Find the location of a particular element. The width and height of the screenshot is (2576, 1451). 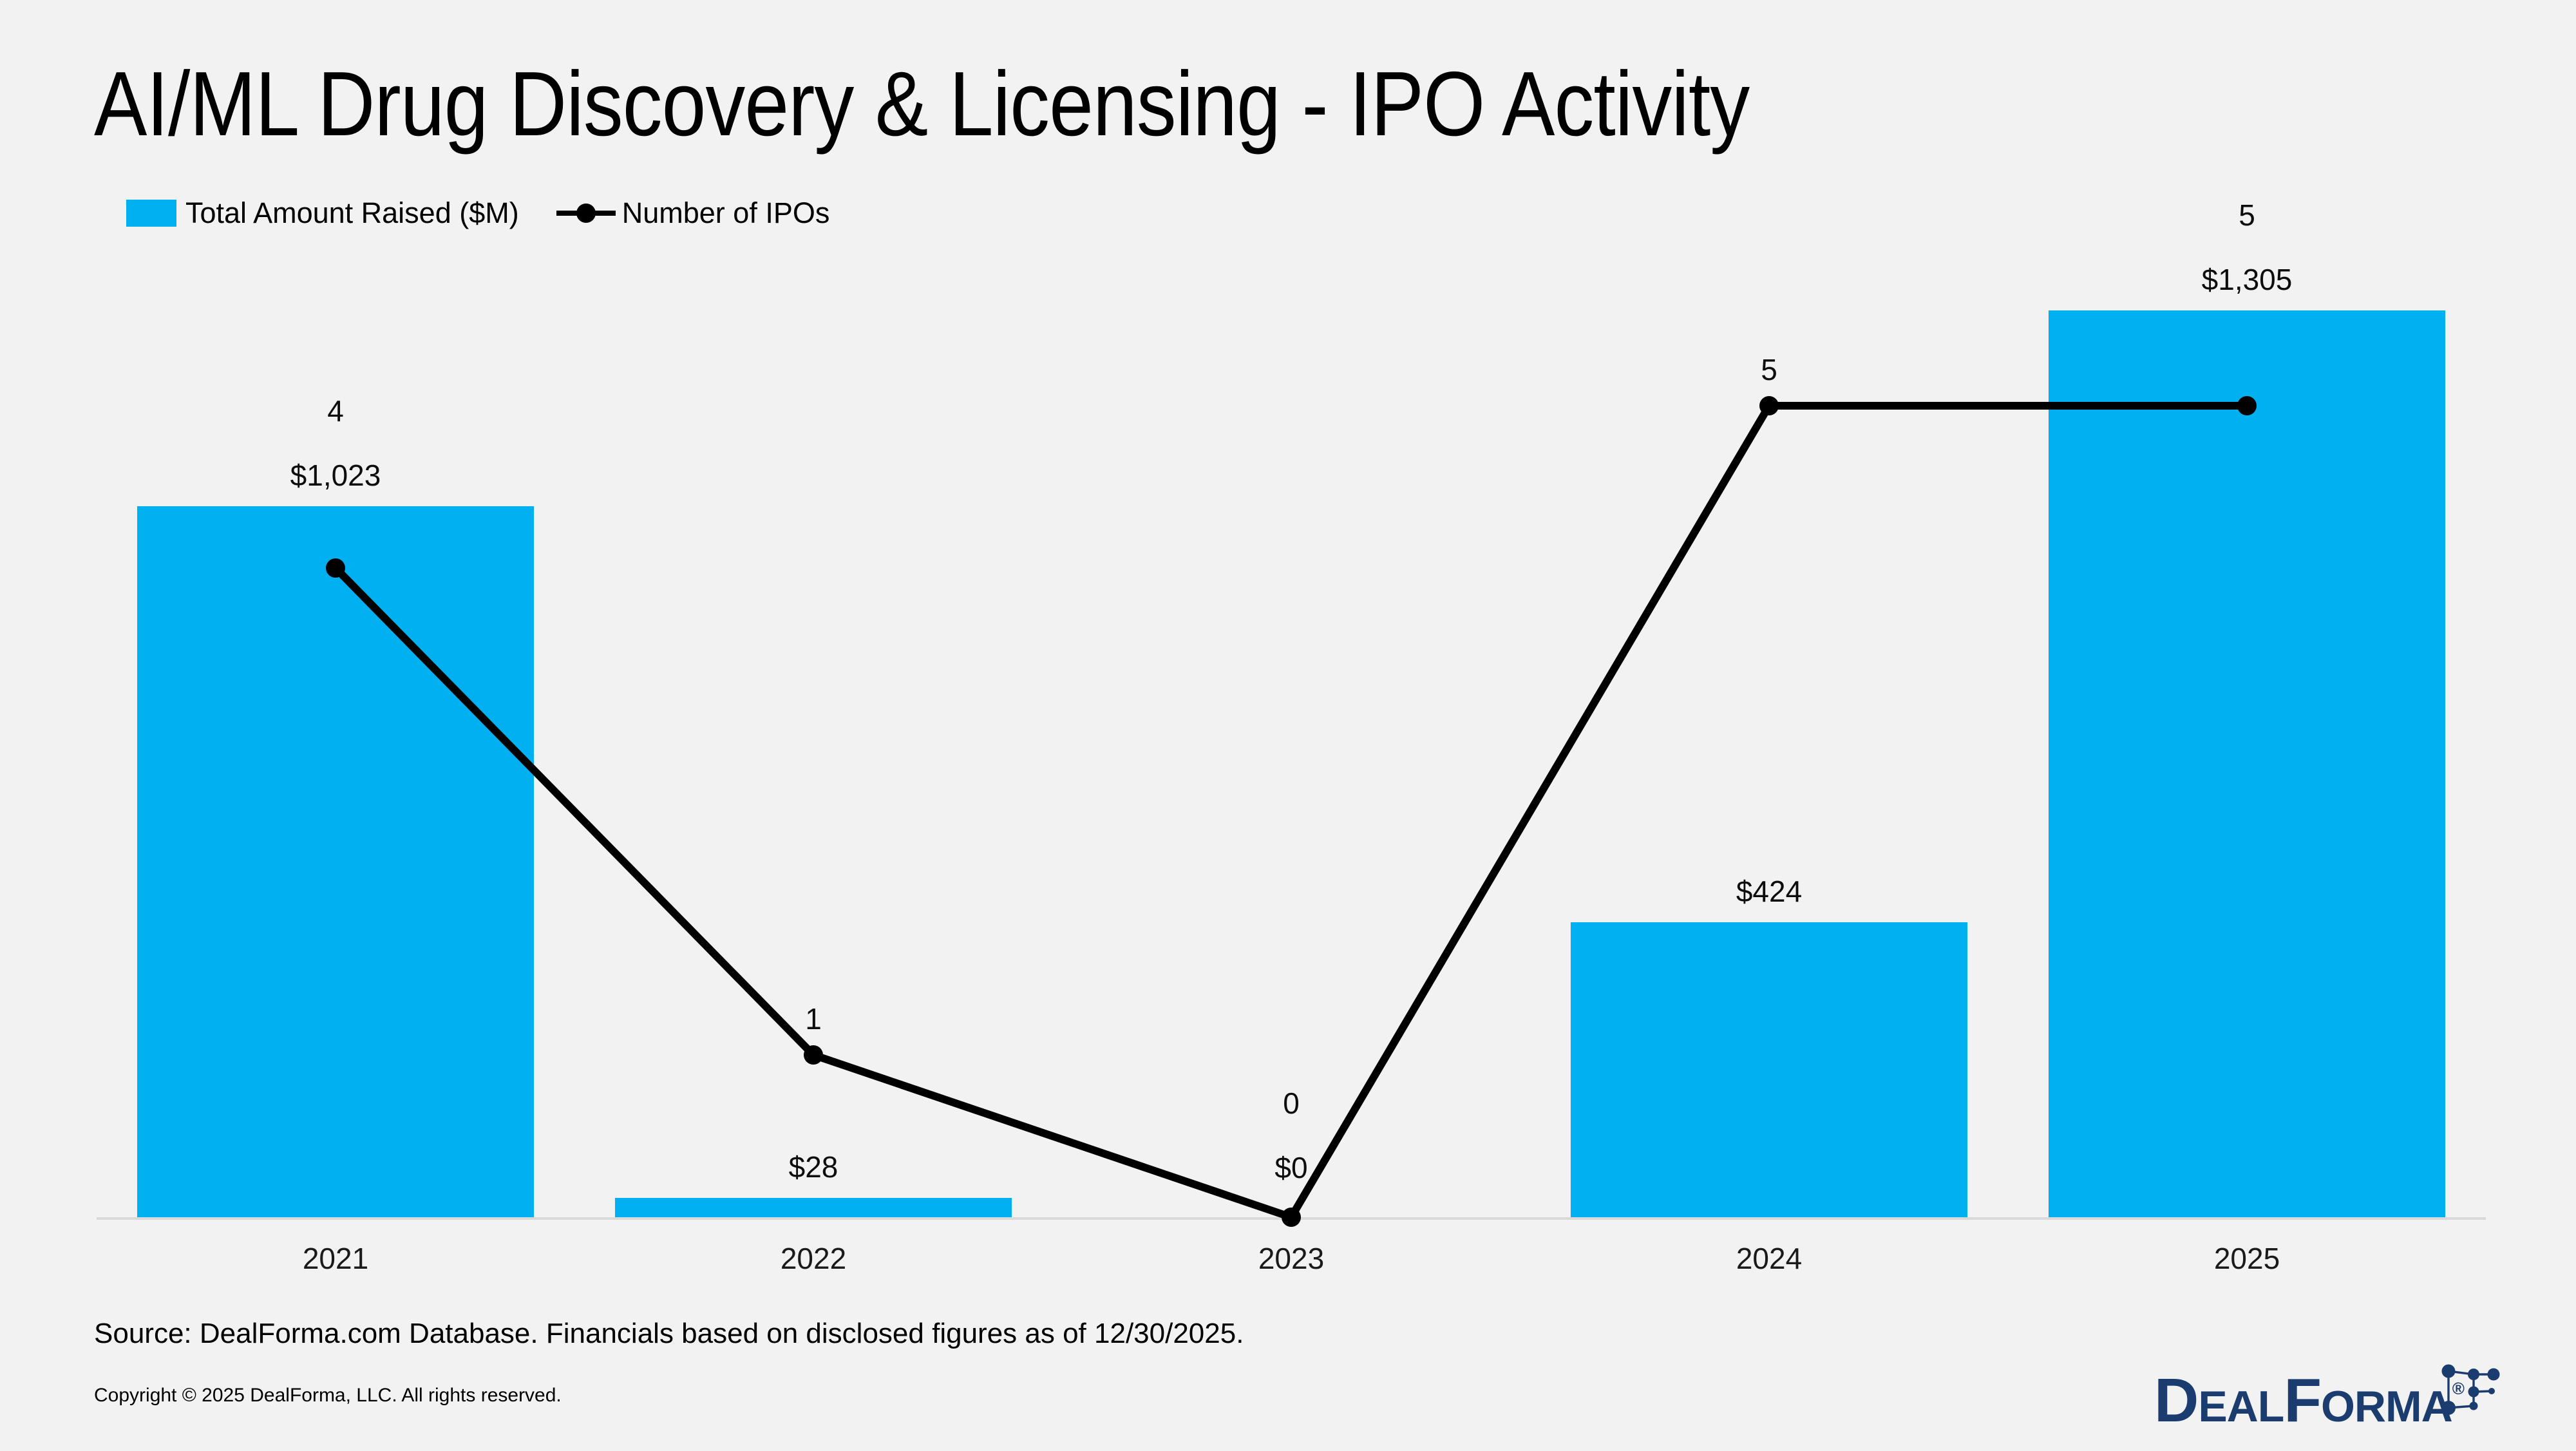

line-series-marker-icon is located at coordinates (586, 213).